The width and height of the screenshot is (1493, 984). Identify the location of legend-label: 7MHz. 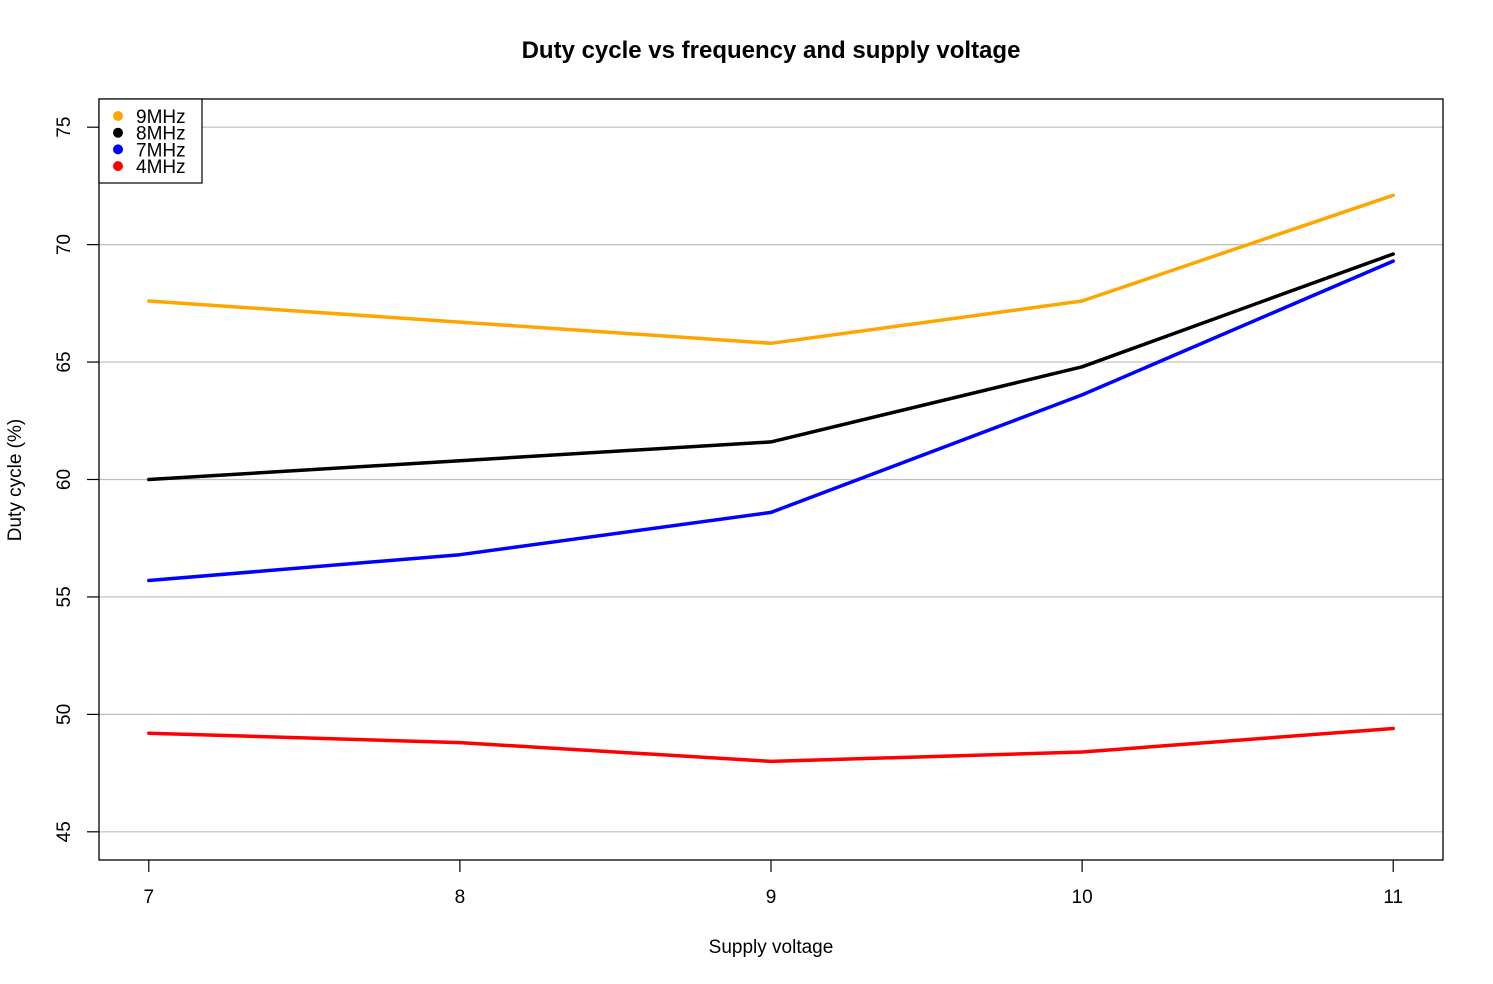
(161, 150).